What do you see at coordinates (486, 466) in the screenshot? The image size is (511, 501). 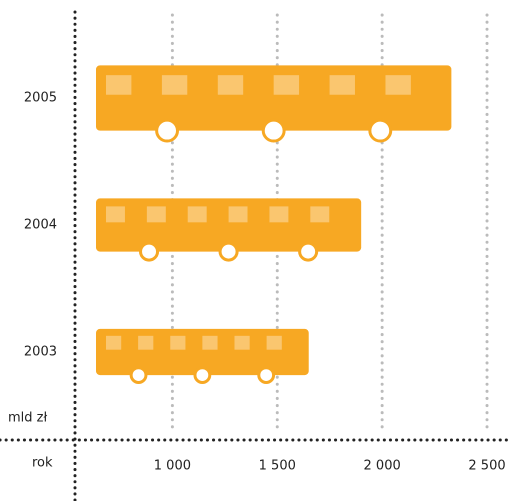 I see `x-tick-label: 2 500` at bounding box center [486, 466].